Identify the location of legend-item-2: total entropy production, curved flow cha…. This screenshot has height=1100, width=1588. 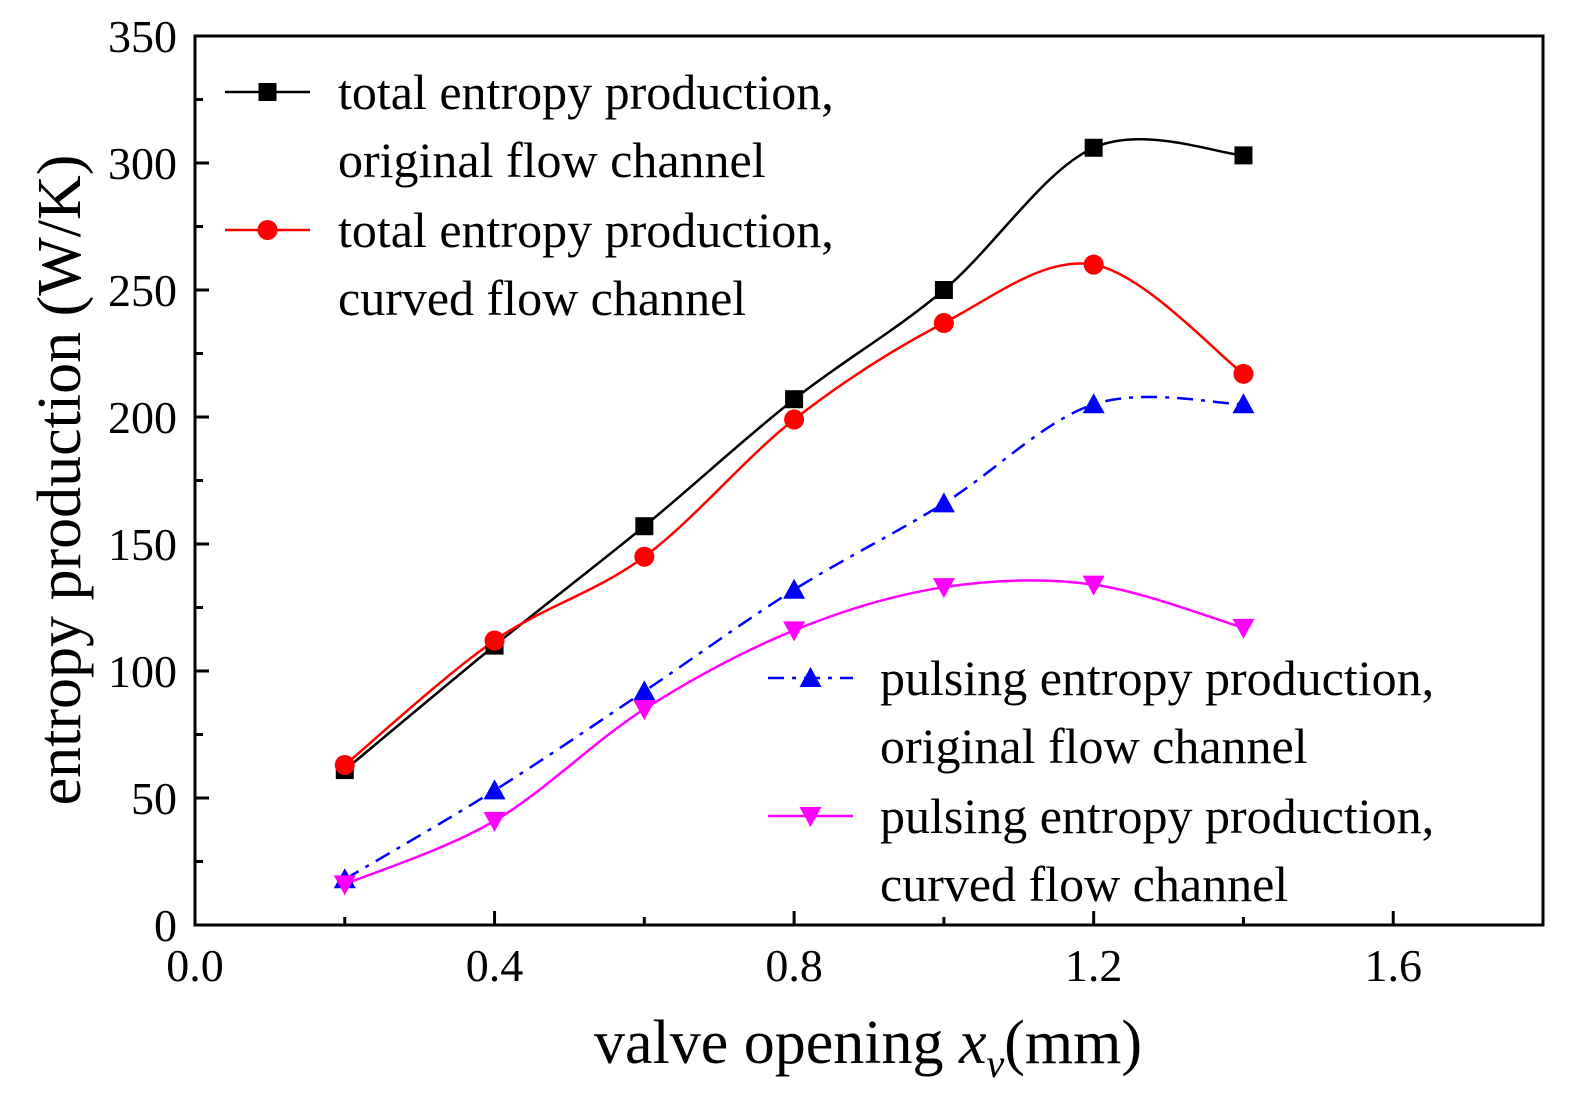
(529, 264).